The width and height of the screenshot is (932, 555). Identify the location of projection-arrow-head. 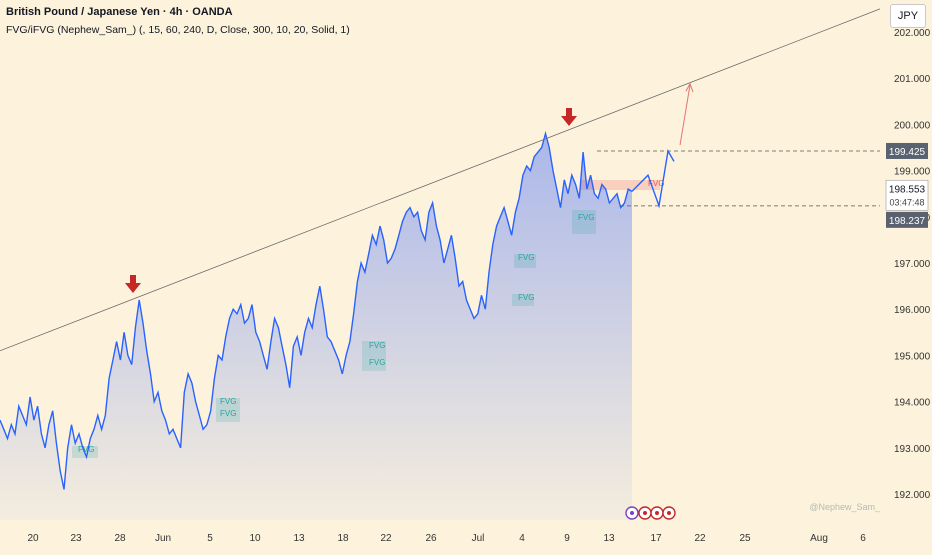
(689, 87).